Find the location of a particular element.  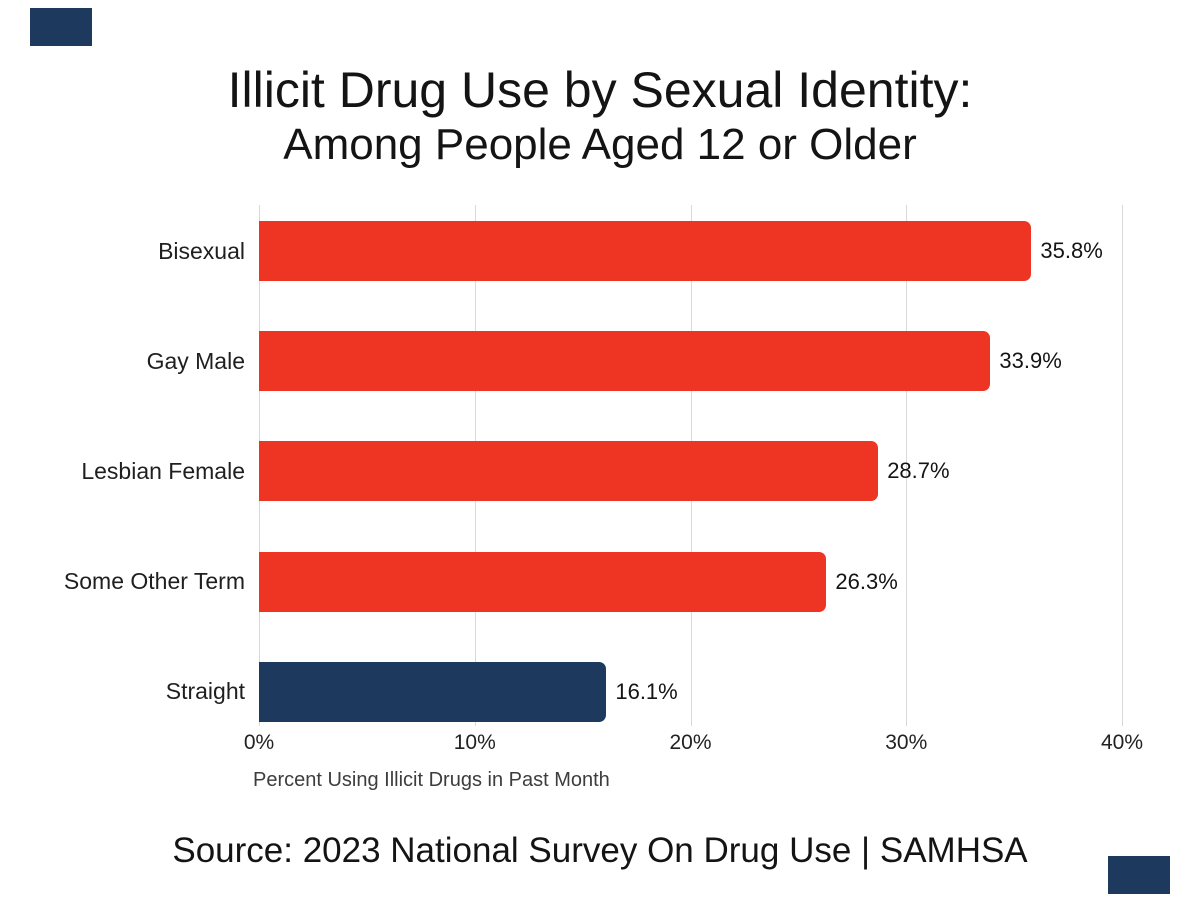

category-label-some-other-term: Some Other Term is located at coordinates (154, 581).